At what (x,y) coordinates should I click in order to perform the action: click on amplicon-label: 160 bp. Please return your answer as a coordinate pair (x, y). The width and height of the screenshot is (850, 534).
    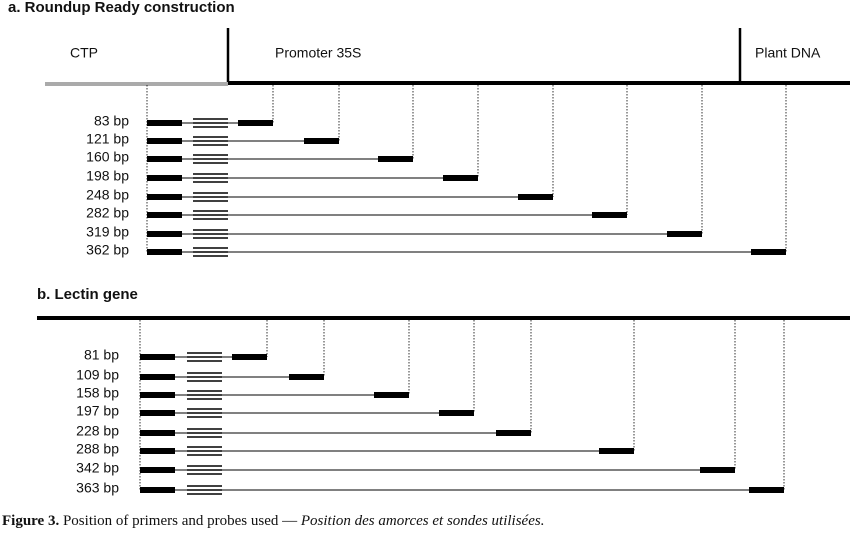
    Looking at the image, I should click on (107, 157).